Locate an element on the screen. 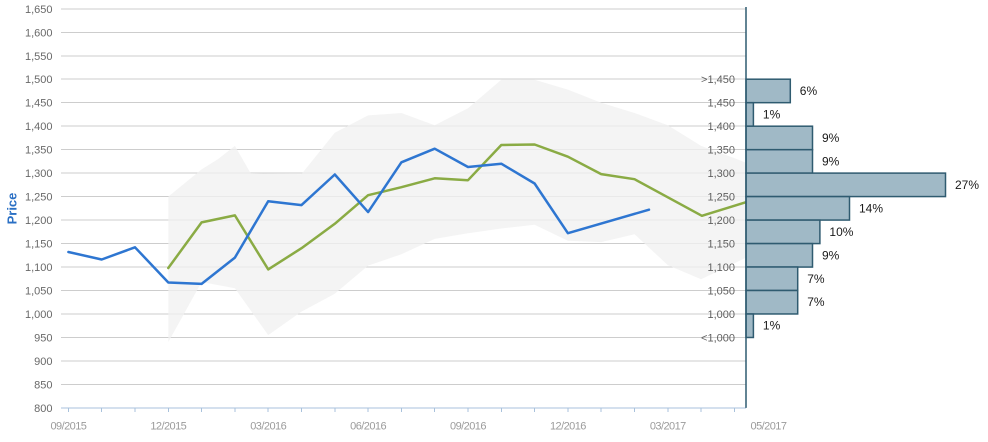 This screenshot has height=442, width=988. svg-text: 05/2017 is located at coordinates (769, 427).